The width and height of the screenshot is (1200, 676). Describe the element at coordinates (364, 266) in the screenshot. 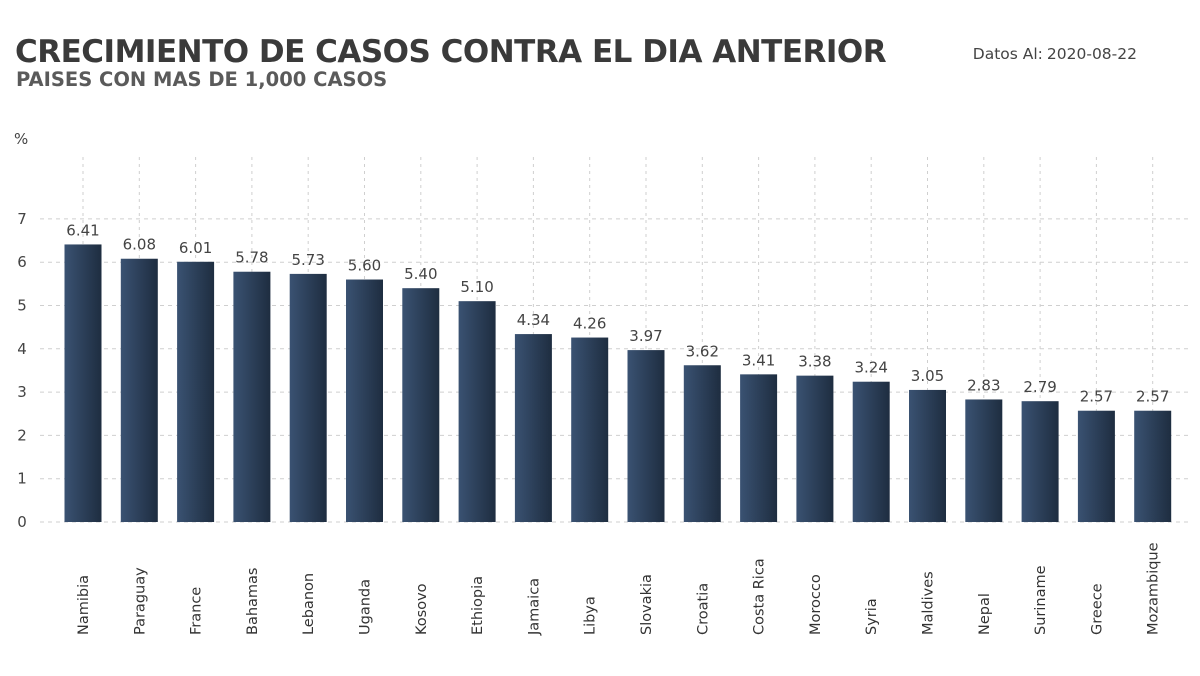

I see `data-label: 5.60` at that location.